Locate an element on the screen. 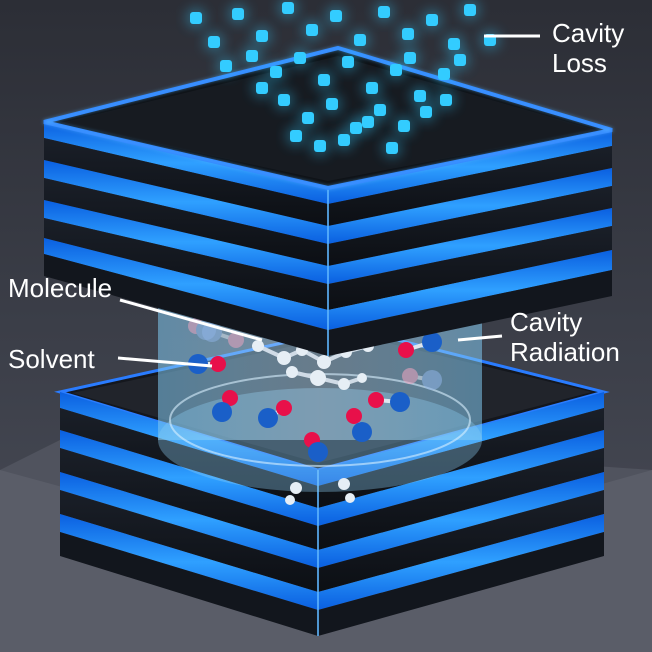 Image resolution: width=652 pixels, height=652 pixels. cavity-loss-label-line1: Cavity is located at coordinates (588, 33).